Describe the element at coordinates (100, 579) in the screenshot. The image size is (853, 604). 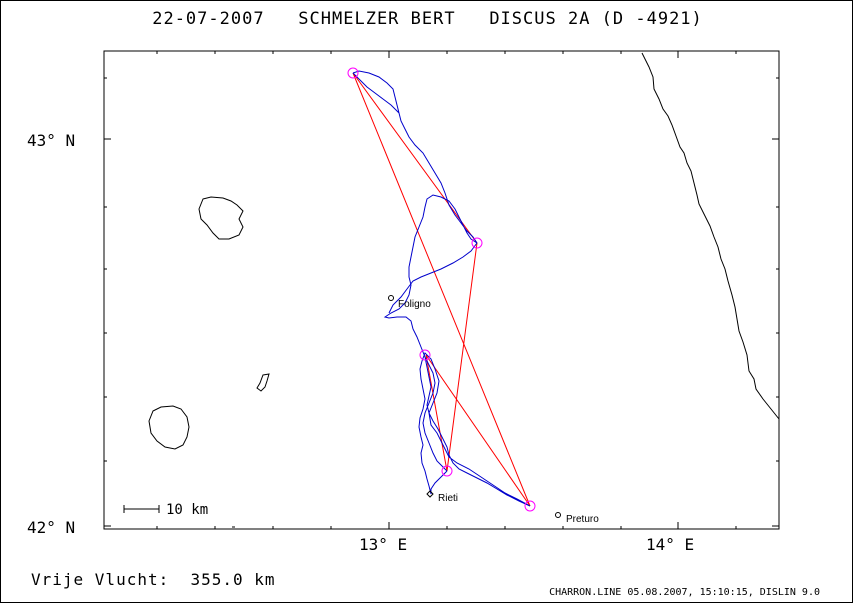
I see `distance-label: Vrije Vlucht:` at that location.